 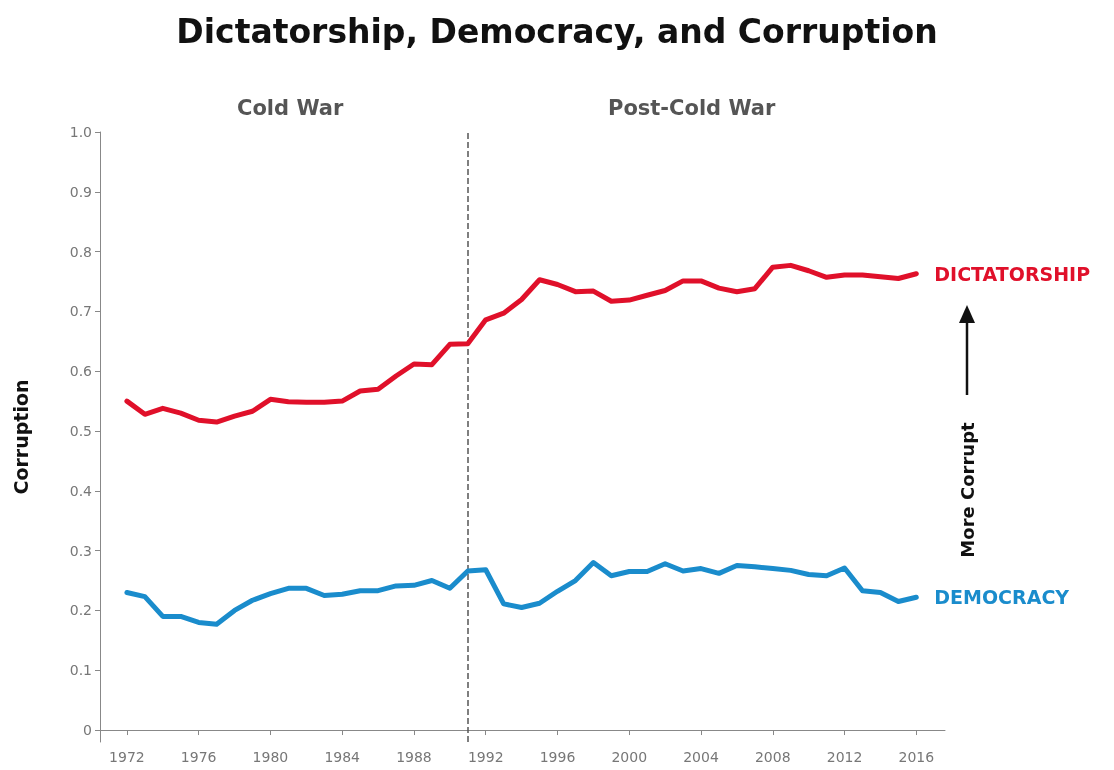 I want to click on x-tick-label: 2016, so click(x=916, y=757).